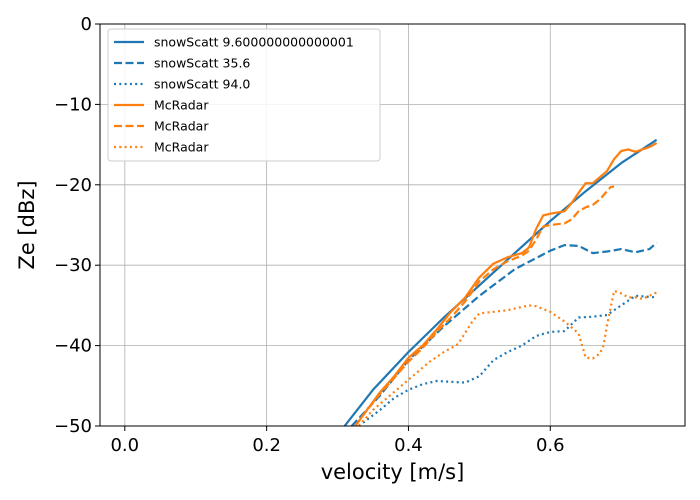 The width and height of the screenshot is (700, 500). I want to click on legend-label-4: McRadar, so click(181, 105).